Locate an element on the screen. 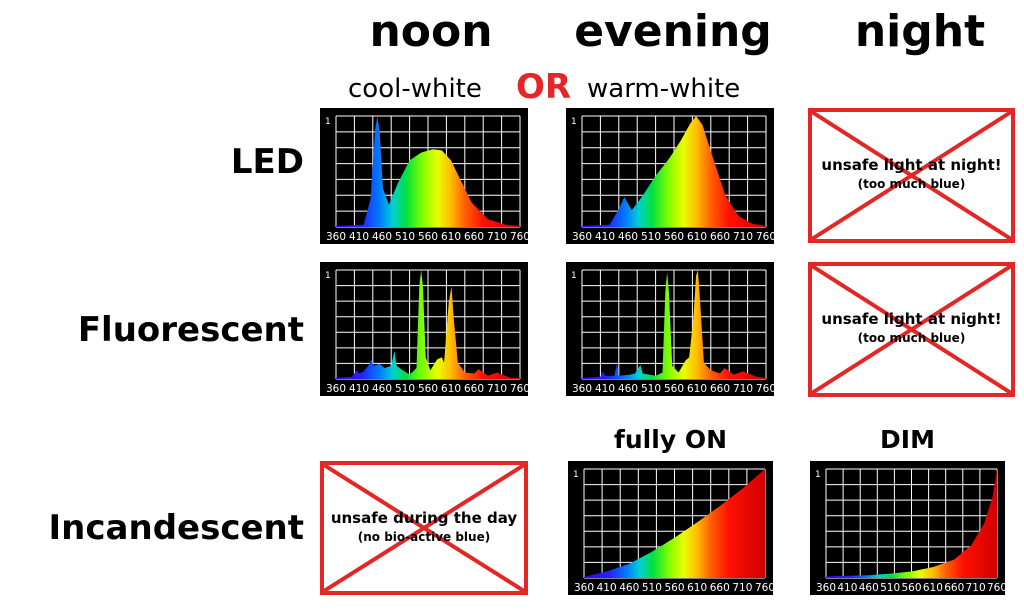 This screenshot has height=611, width=1024. caption-dim: DIM is located at coordinates (907, 439).